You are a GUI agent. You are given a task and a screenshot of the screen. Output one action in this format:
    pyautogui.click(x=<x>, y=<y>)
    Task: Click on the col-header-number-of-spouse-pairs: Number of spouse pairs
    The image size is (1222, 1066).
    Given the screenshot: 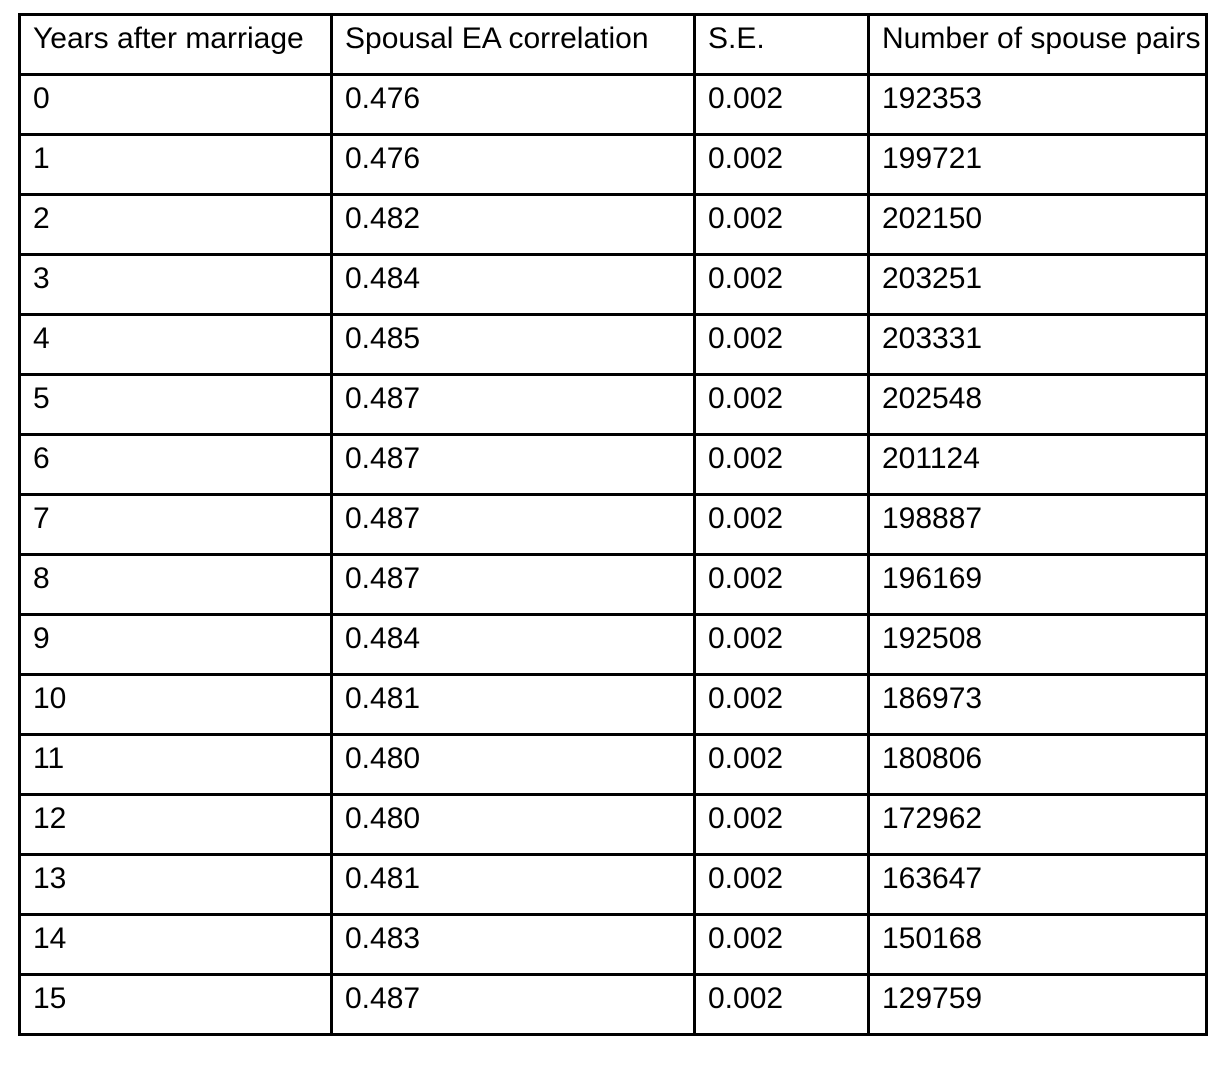 What is the action you would take?
    pyautogui.click(x=1037, y=44)
    